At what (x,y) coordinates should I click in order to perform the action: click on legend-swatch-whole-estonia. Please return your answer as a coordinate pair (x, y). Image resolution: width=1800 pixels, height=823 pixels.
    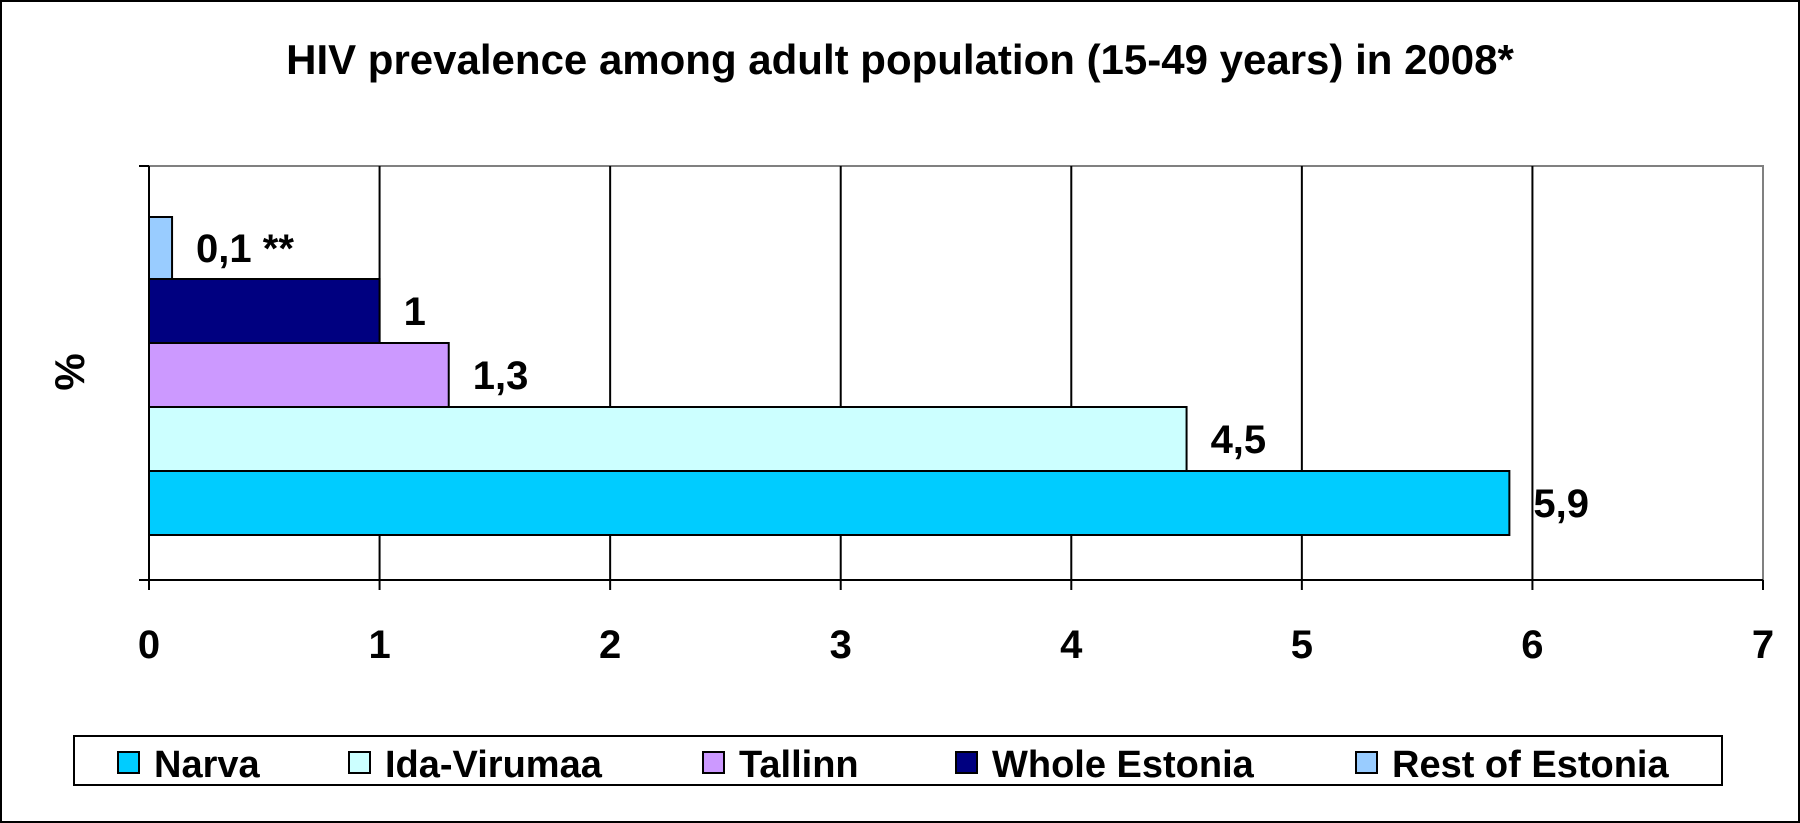
    Looking at the image, I should click on (966, 762).